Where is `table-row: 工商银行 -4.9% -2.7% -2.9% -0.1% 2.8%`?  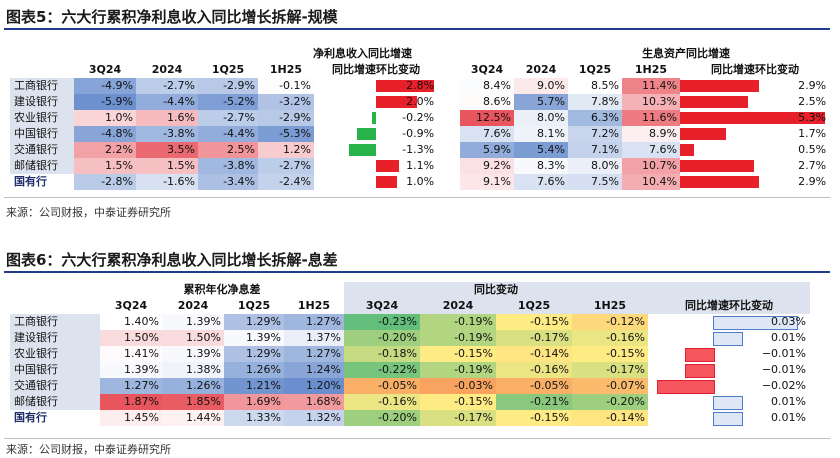 table-row: 工商银行 -4.9% -2.7% -2.9% -0.1% 2.8% is located at coordinates (224, 86).